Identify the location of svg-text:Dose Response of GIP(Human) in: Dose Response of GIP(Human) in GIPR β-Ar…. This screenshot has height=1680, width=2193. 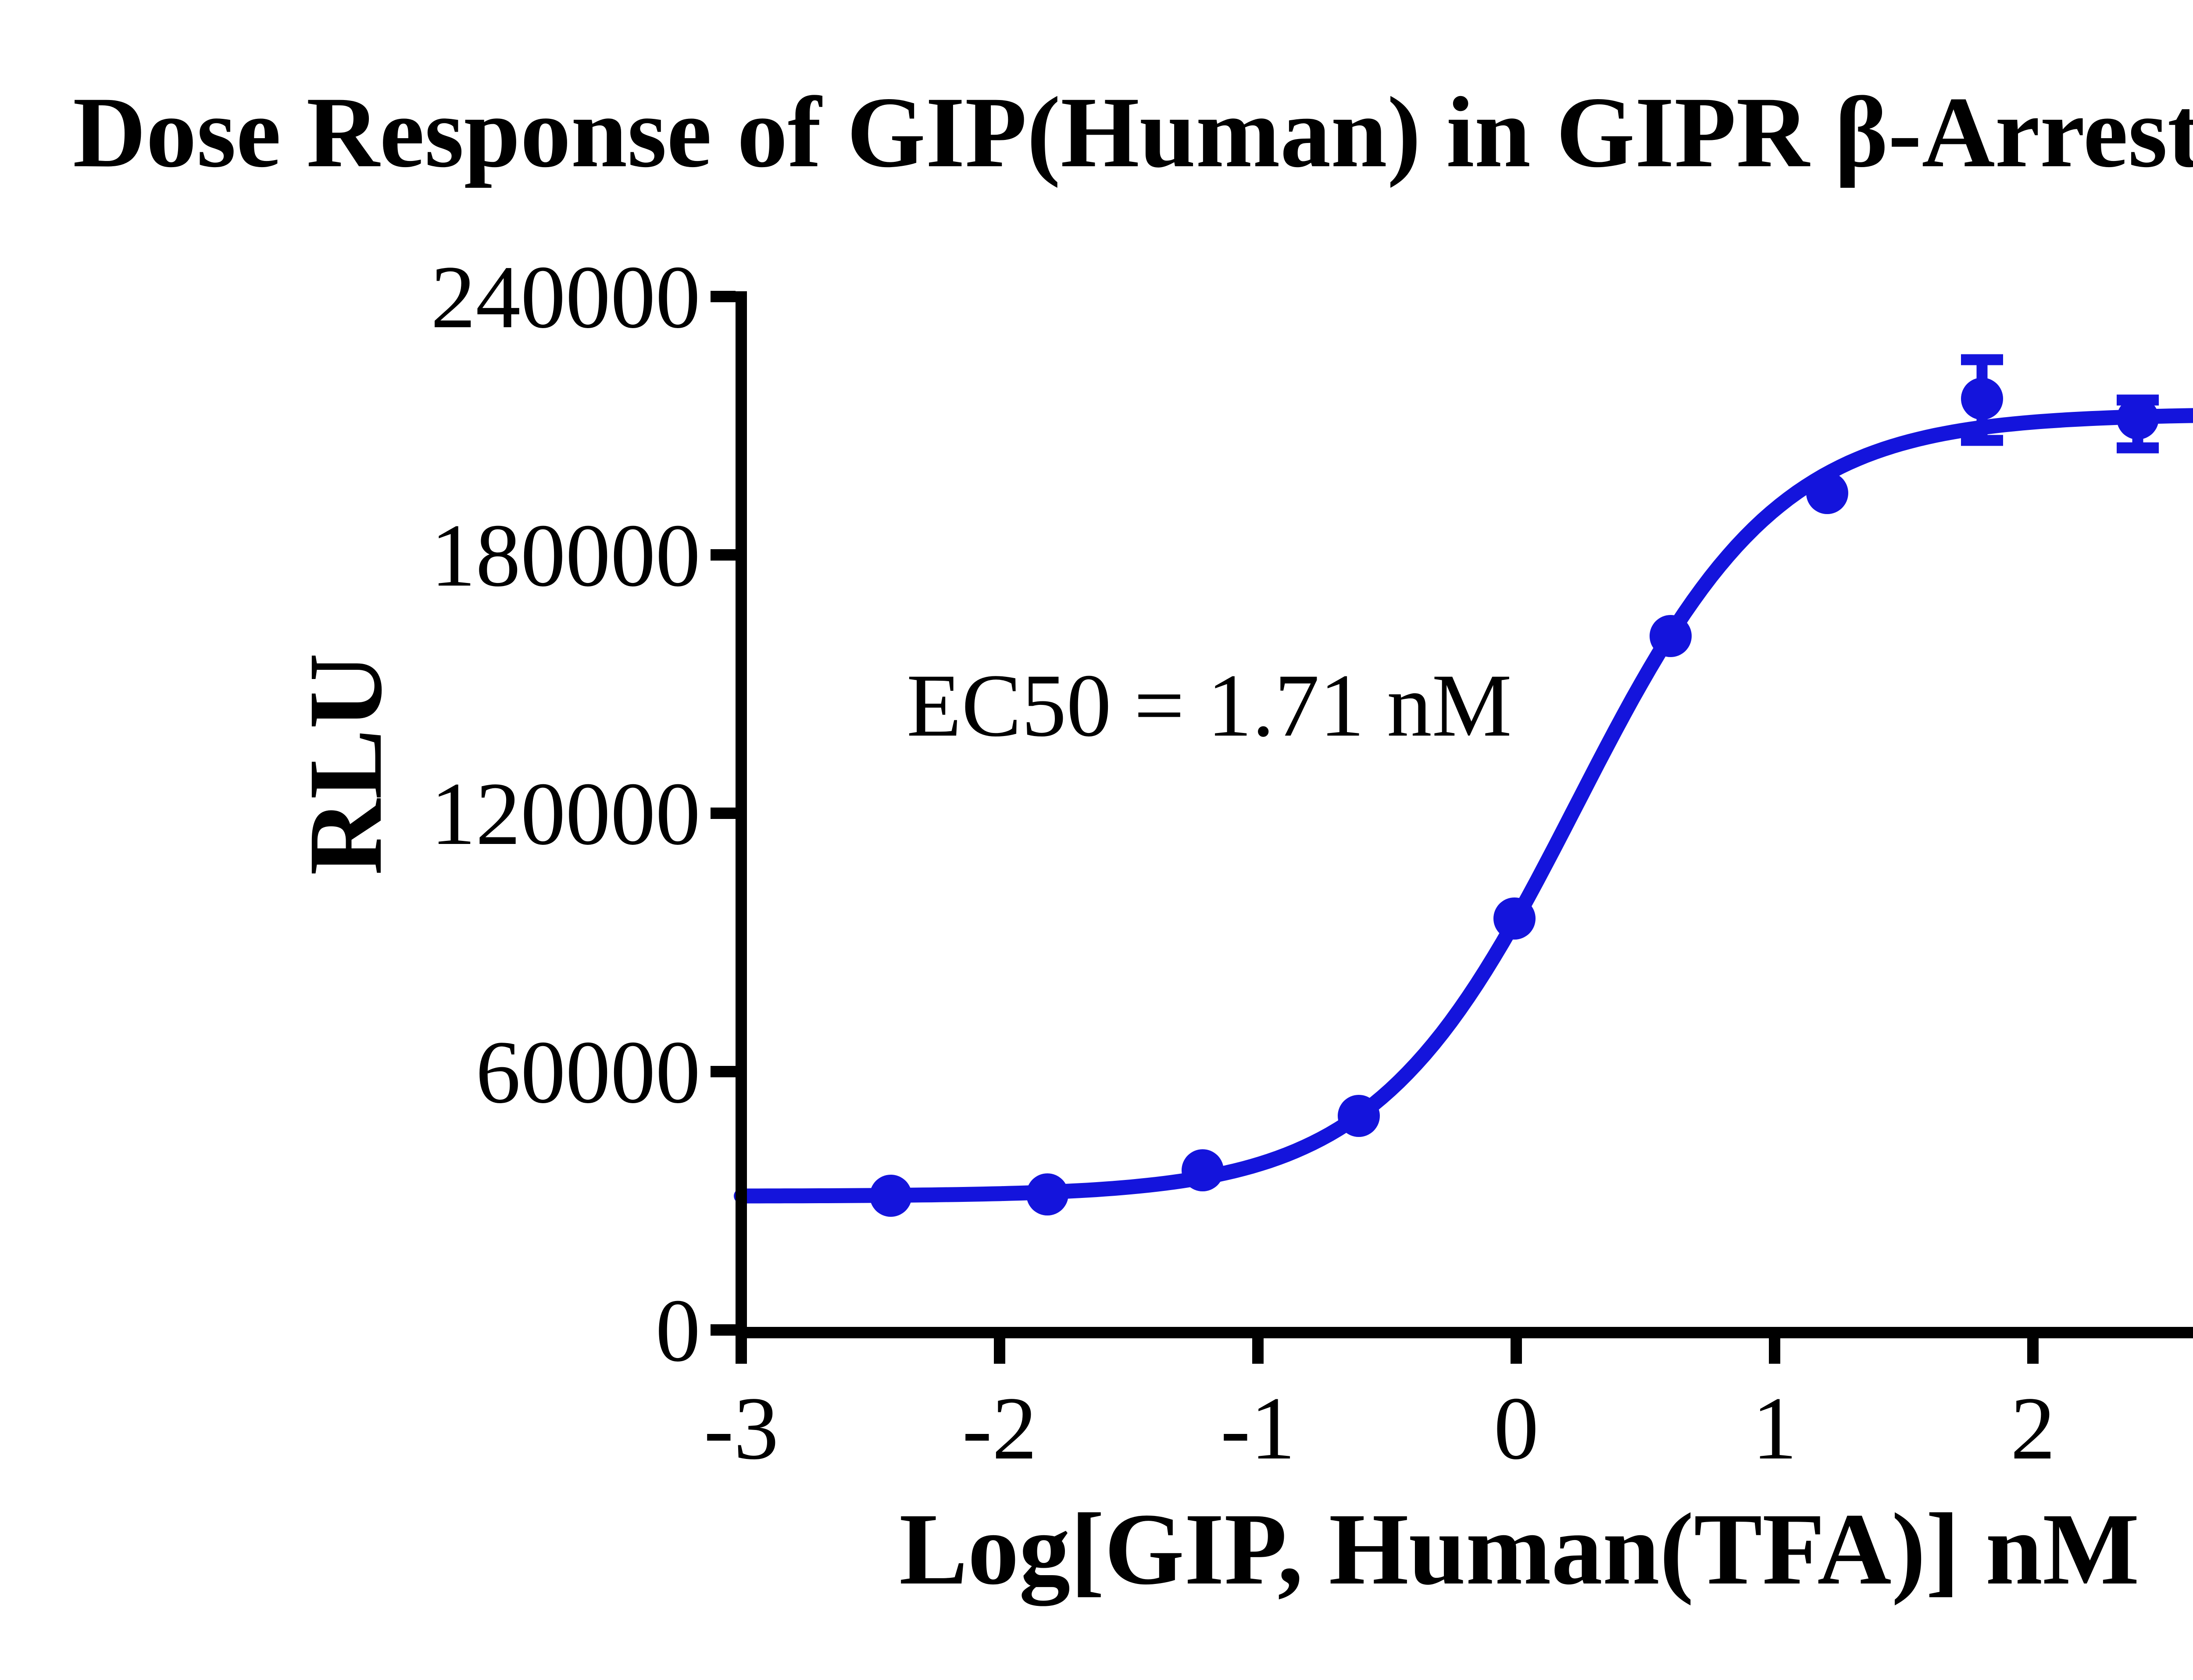
(1133, 132).